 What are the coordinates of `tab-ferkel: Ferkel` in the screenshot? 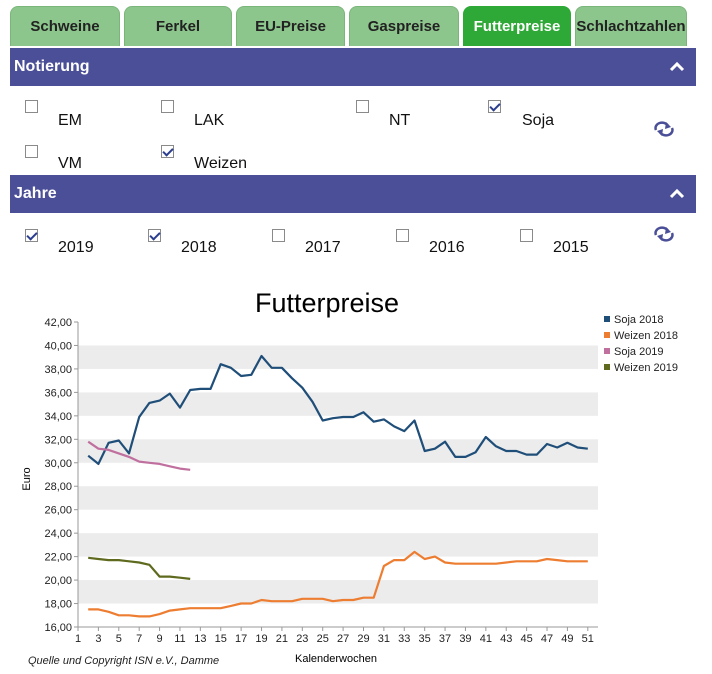 It's located at (178, 26).